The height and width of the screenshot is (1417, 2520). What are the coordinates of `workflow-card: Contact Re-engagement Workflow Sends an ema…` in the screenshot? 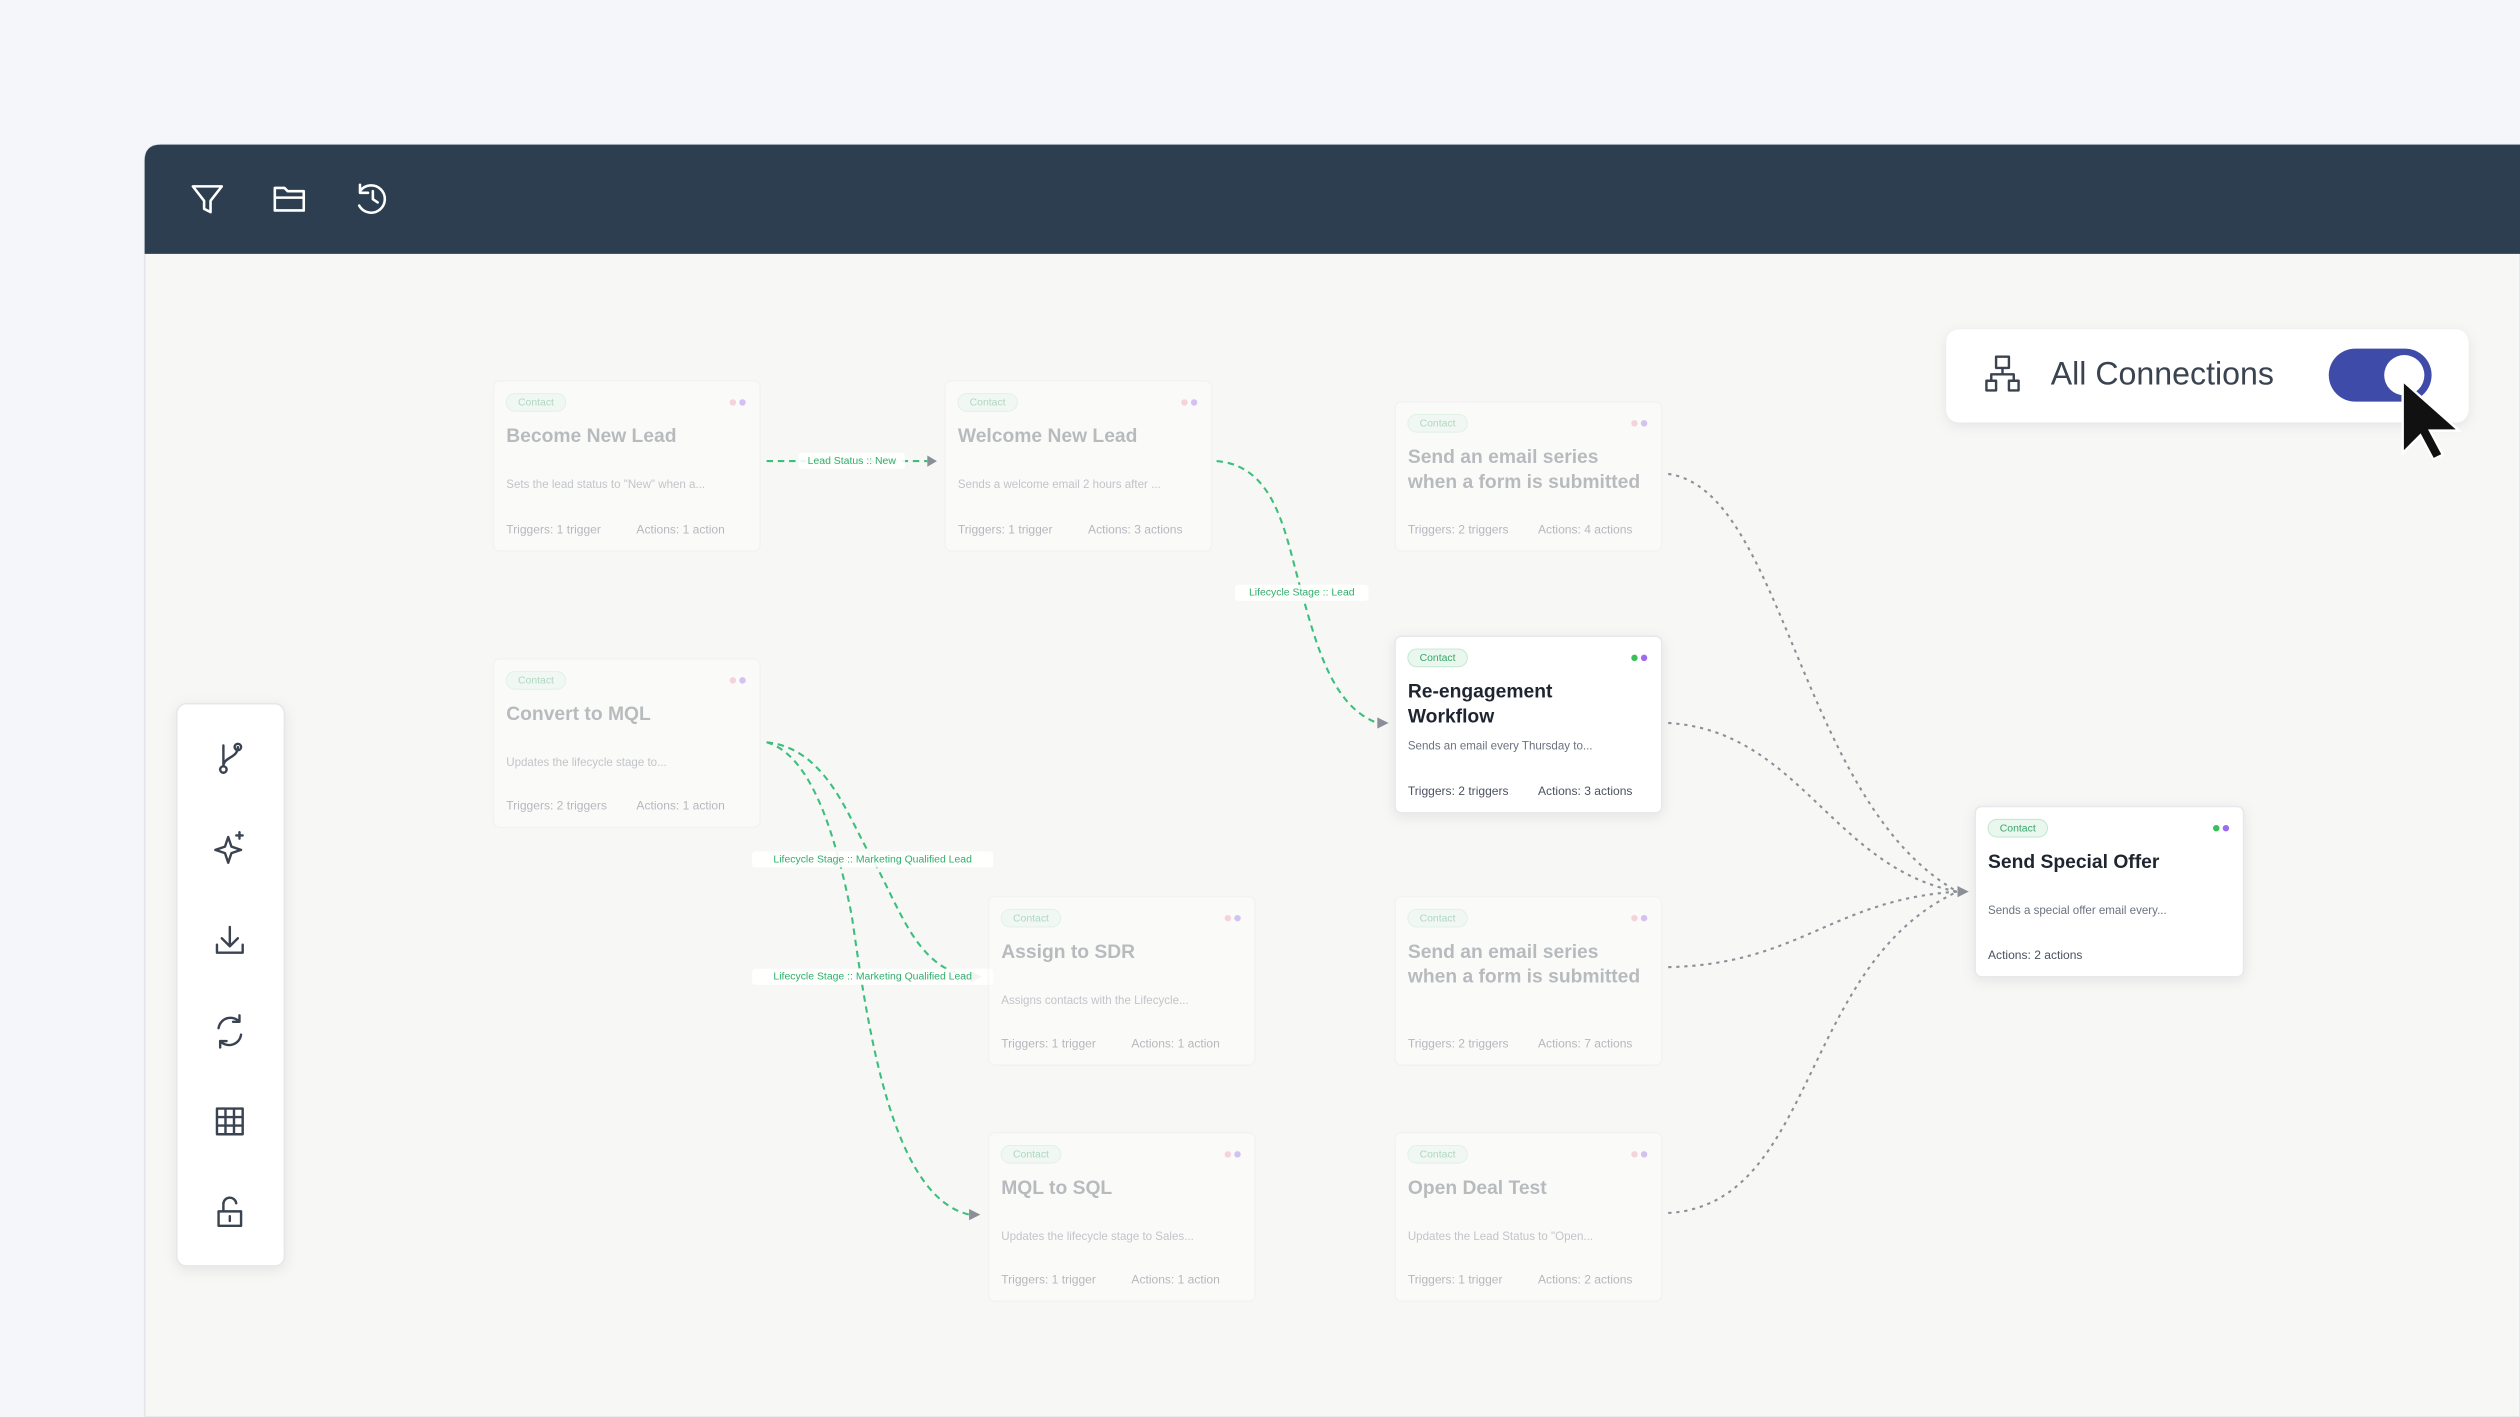 It's located at (1528, 724).